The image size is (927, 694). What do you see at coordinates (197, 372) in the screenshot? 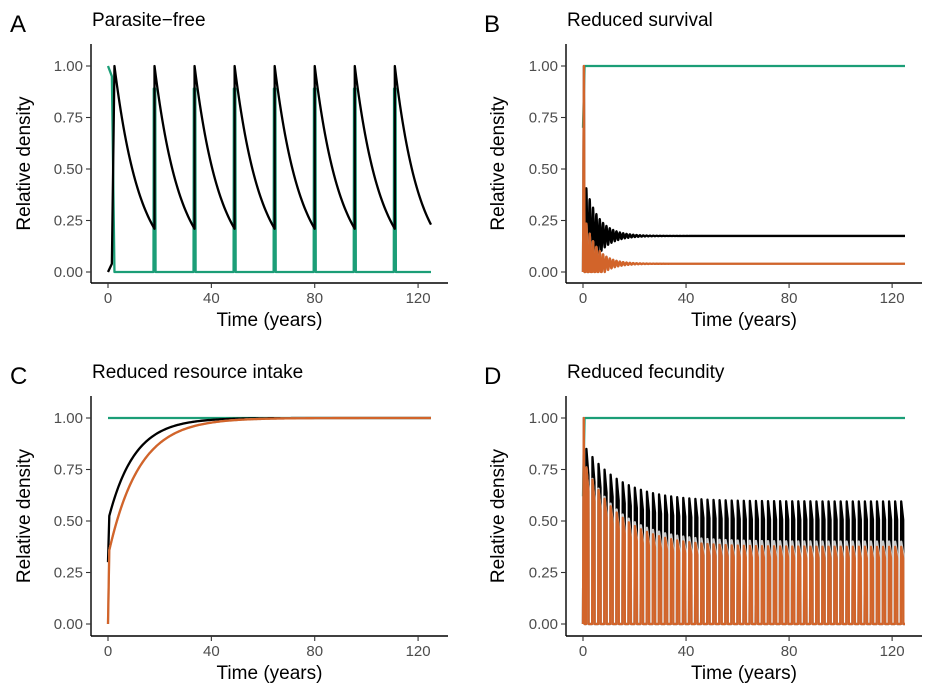
I see `panel-title: Reduced resource intake` at bounding box center [197, 372].